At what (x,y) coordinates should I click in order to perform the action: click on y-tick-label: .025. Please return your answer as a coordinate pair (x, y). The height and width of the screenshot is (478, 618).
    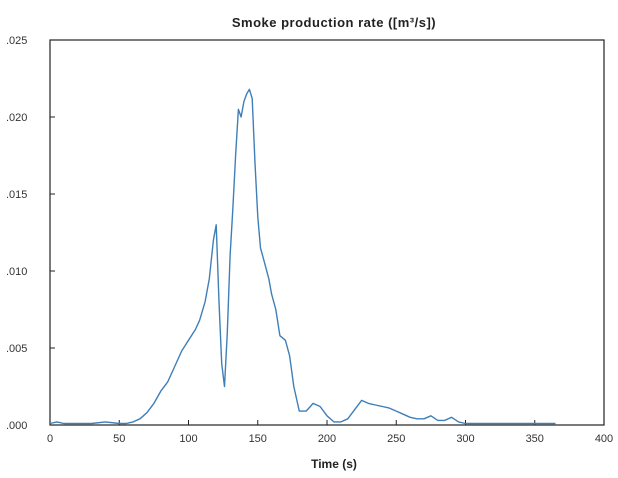
    Looking at the image, I should click on (16, 41).